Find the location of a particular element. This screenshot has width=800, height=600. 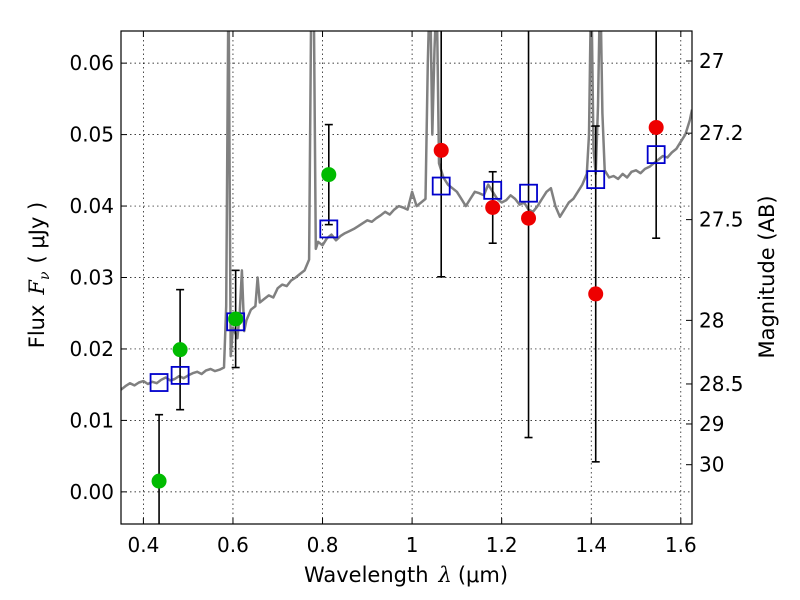

x-tick-label: 0.6 is located at coordinates (233, 545).